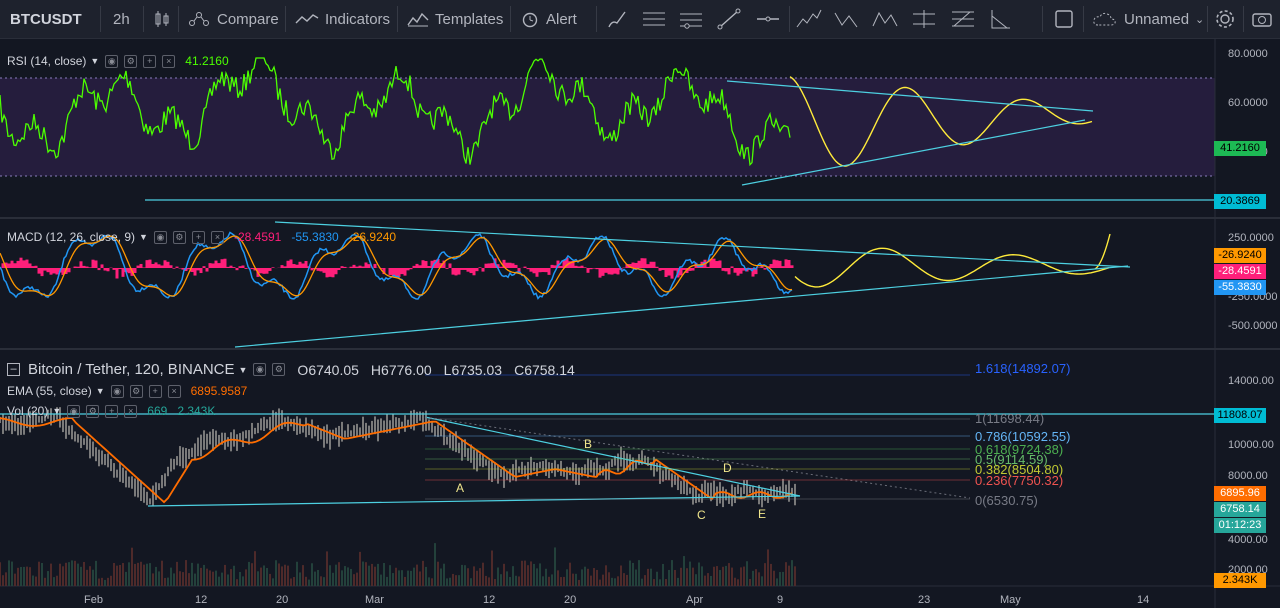 Image resolution: width=1280 pixels, height=608 pixels. I want to click on brush-tool, so click(617, 19).